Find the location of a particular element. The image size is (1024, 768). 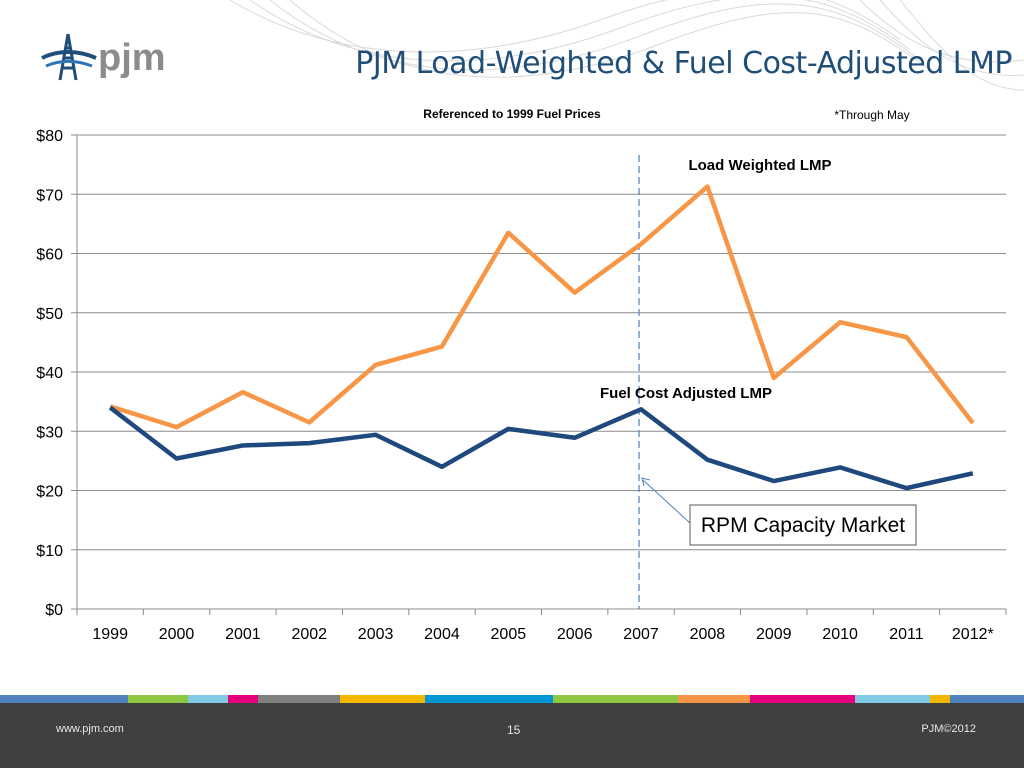

pjm-logo: pjm is located at coordinates (103, 57).